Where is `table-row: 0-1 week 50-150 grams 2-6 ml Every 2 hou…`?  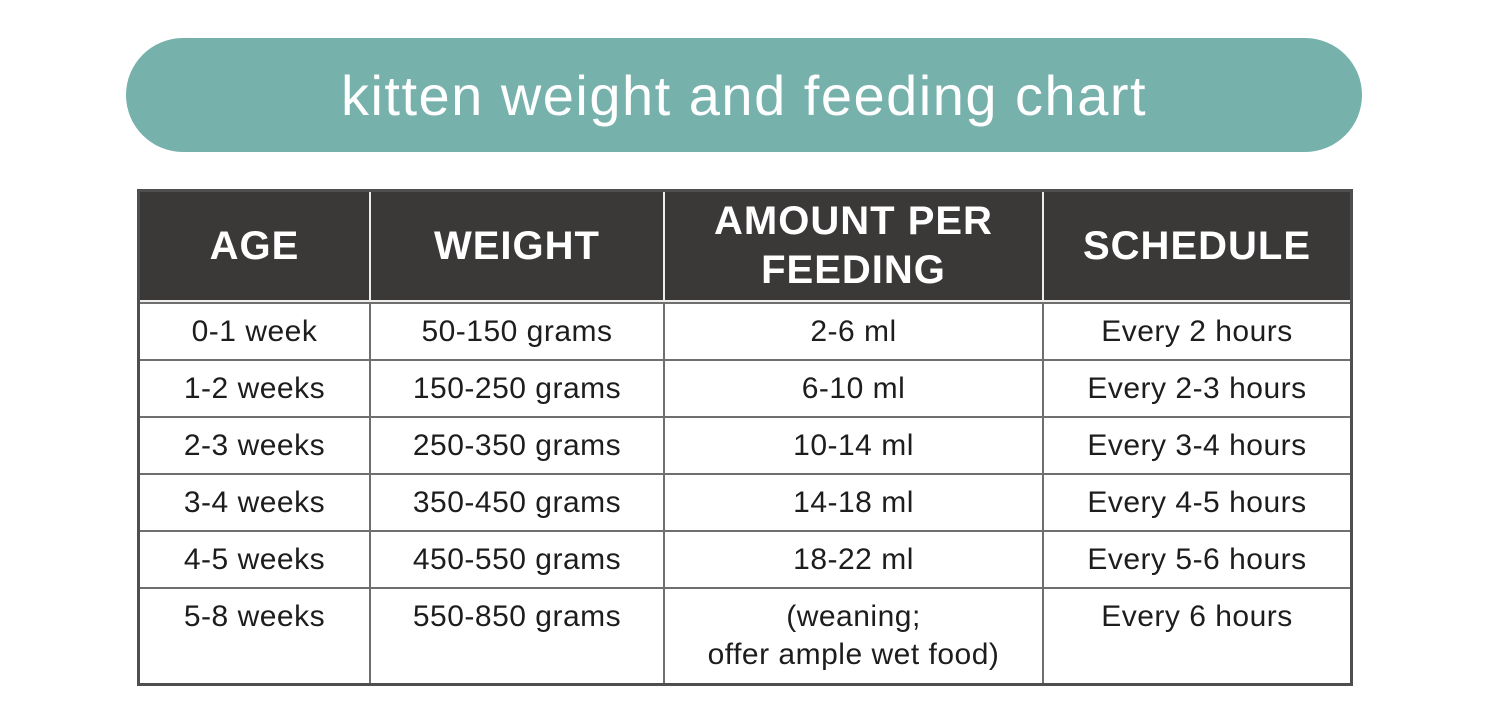 table-row: 0-1 week 50-150 grams 2-6 ml Every 2 hou… is located at coordinates (745, 330).